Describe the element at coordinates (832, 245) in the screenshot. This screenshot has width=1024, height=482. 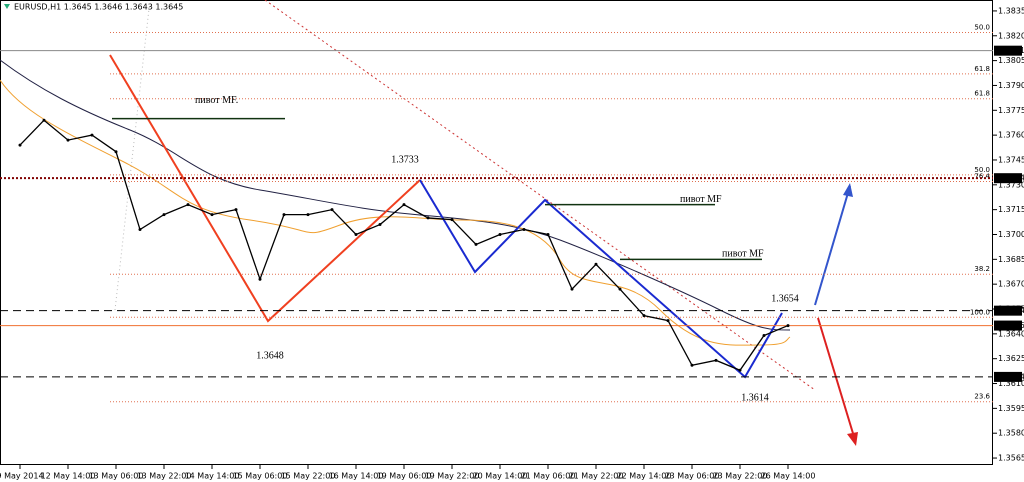
I see `arrow-up` at that location.